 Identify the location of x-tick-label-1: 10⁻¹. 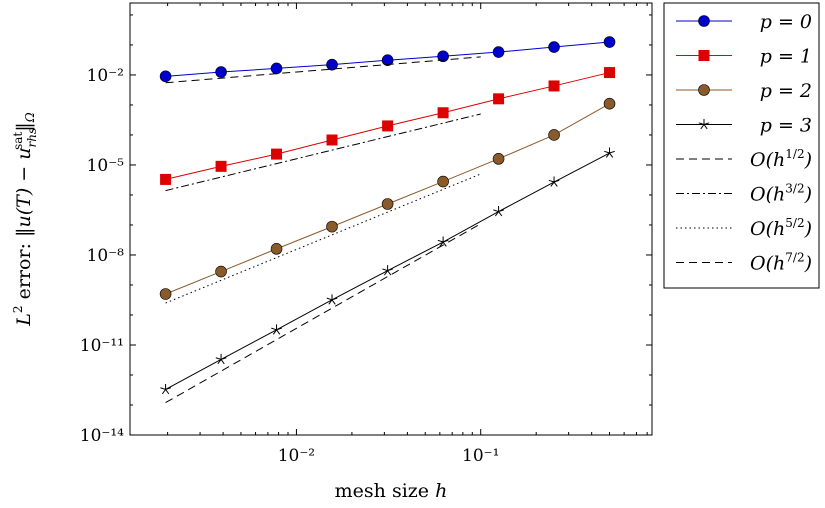
(480, 456).